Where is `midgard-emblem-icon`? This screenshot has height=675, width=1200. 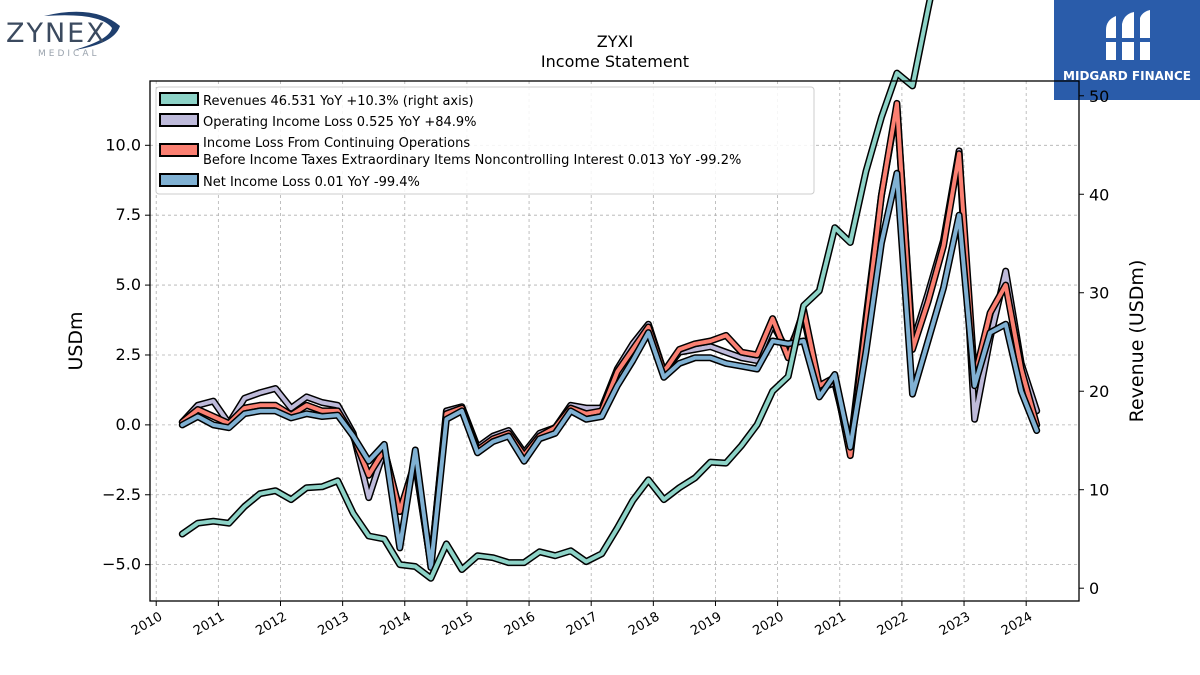 midgard-emblem-icon is located at coordinates (1128, 35).